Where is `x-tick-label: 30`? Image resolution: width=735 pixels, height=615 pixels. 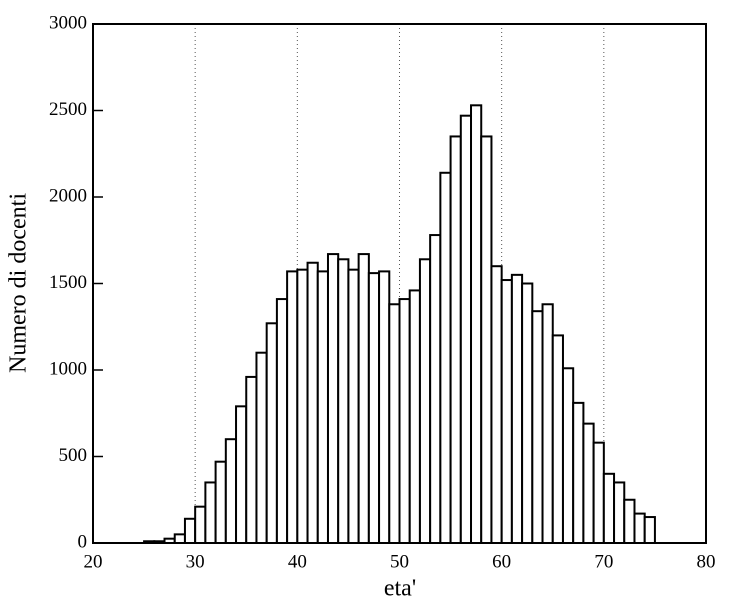
x-tick-label: 30 is located at coordinates (195, 561).